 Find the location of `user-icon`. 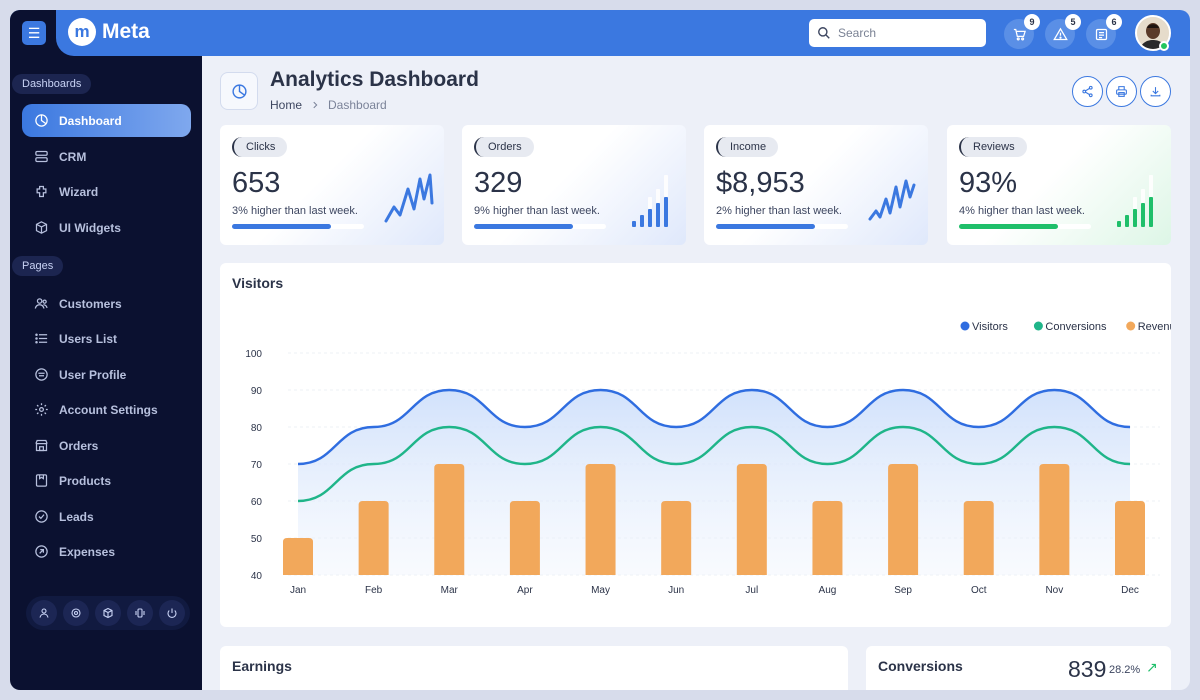

user-icon is located at coordinates (44, 613).